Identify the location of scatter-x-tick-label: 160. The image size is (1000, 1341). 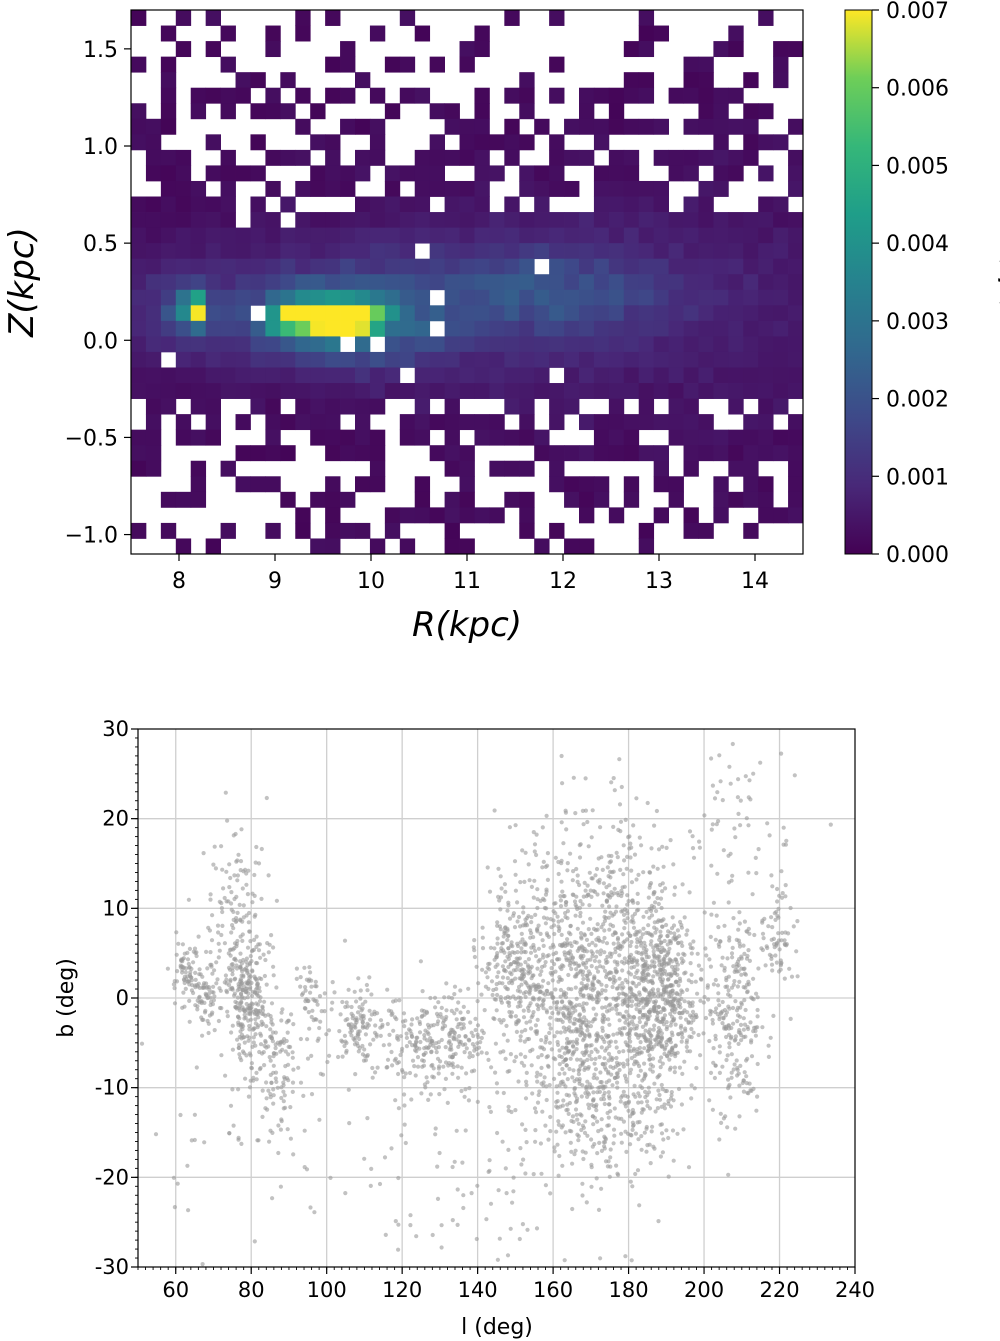
(553, 1290).